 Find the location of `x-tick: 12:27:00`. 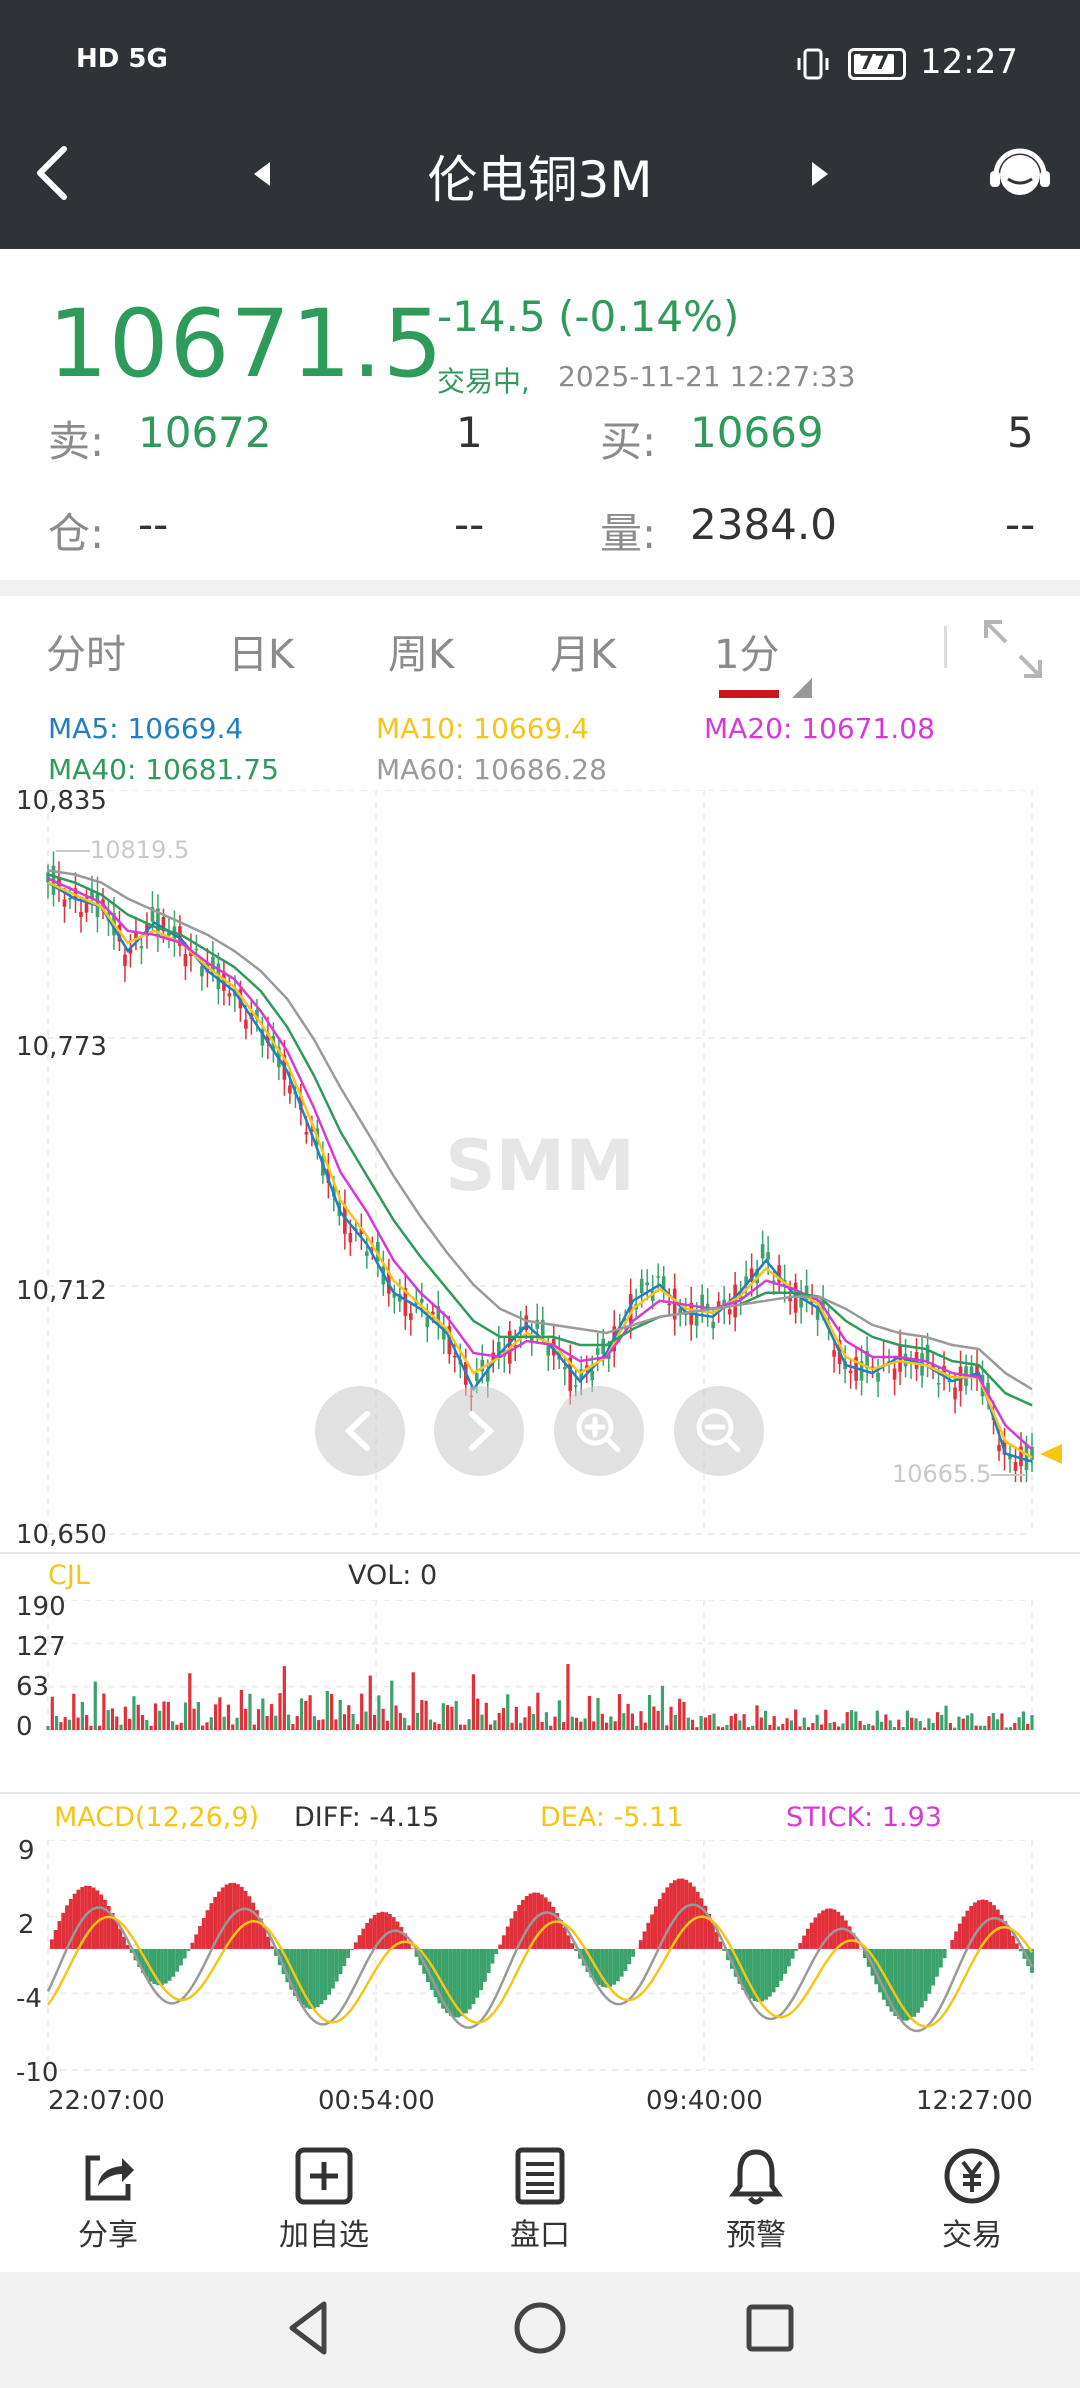

x-tick: 12:27:00 is located at coordinates (974, 2101).